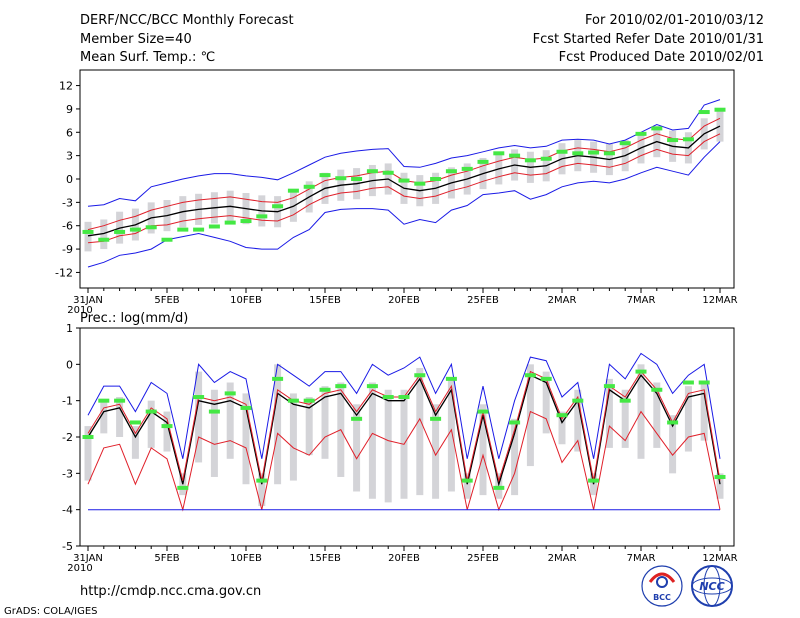  What do you see at coordinates (674, 20) in the screenshot?
I see `forecast-period: For 2010/02/01-2010/03/12` at bounding box center [674, 20].